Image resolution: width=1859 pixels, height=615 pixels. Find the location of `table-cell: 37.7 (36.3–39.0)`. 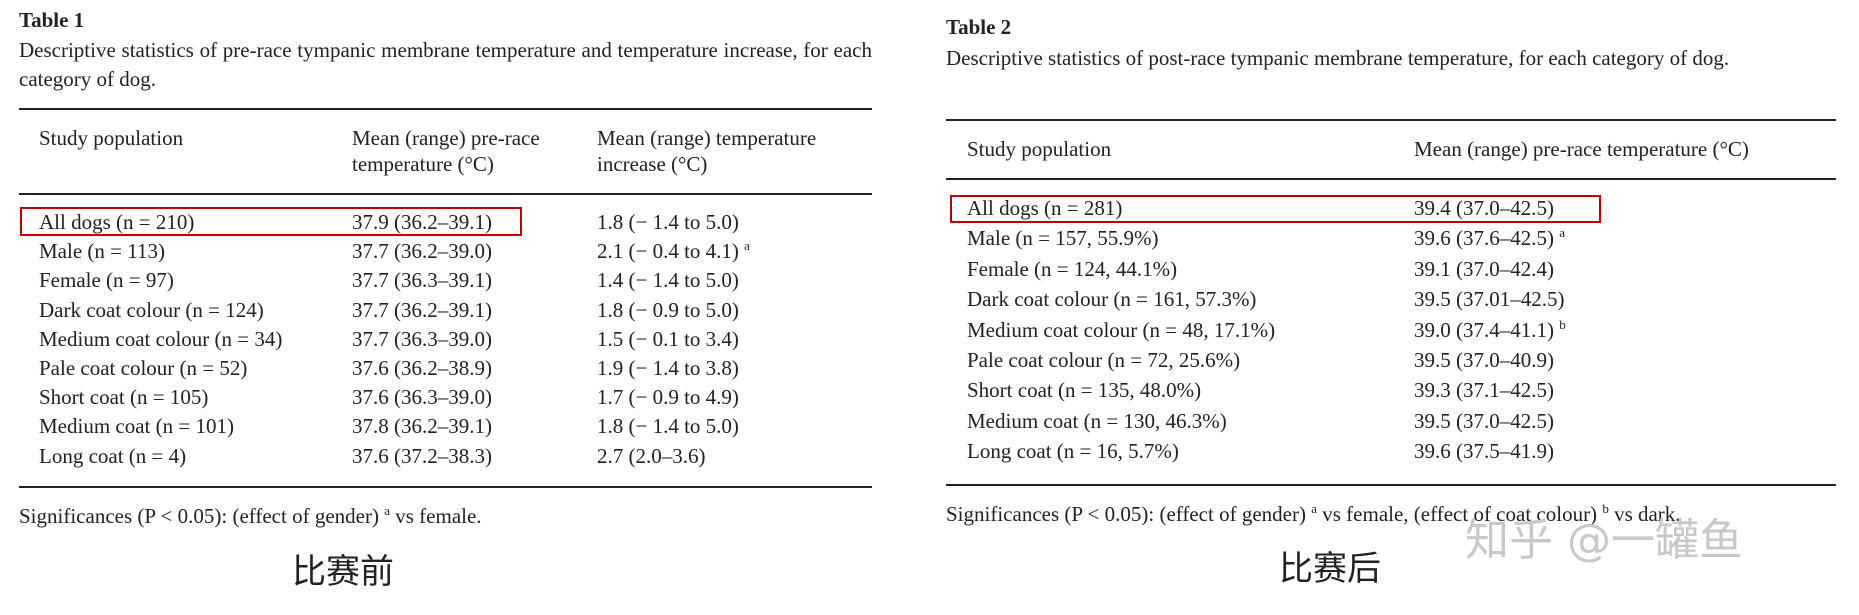

table-cell: 37.7 (36.3–39.0) is located at coordinates (422, 338).